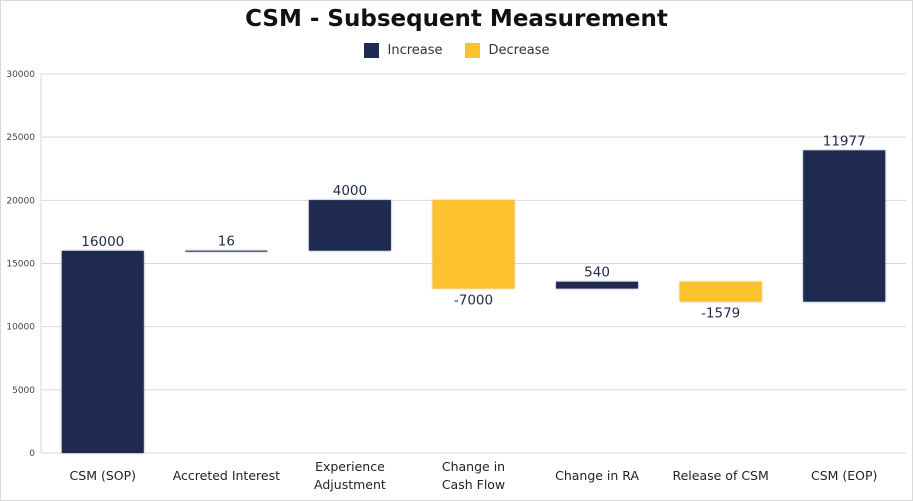 This screenshot has width=913, height=501. What do you see at coordinates (350, 466) in the screenshot?
I see `x-category-label: Experience` at bounding box center [350, 466].